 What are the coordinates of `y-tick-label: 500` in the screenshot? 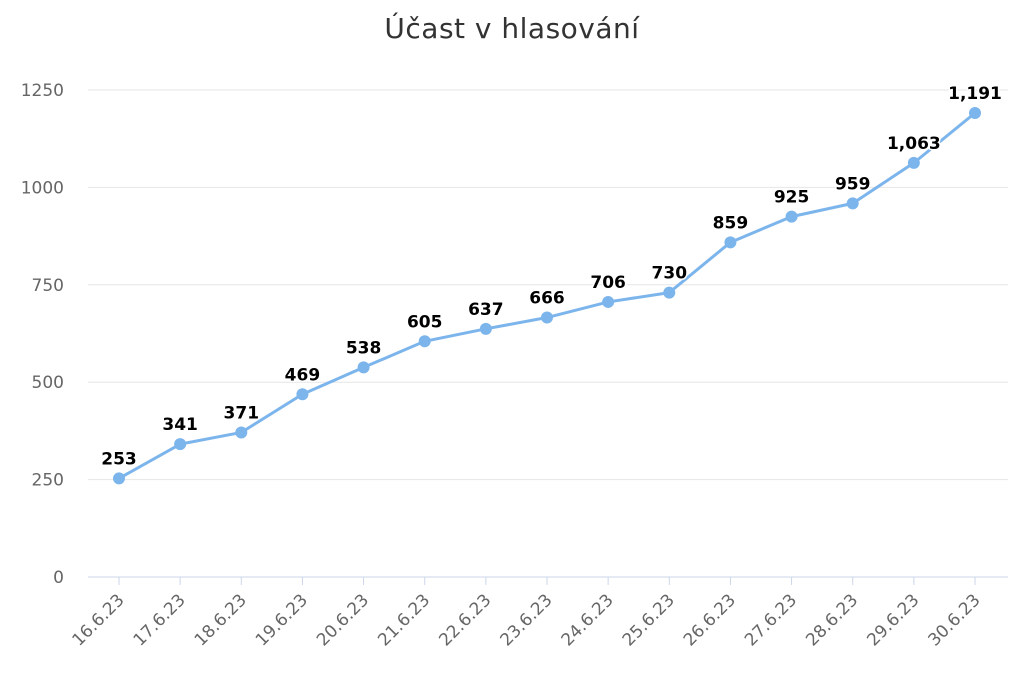 It's located at (48, 383).